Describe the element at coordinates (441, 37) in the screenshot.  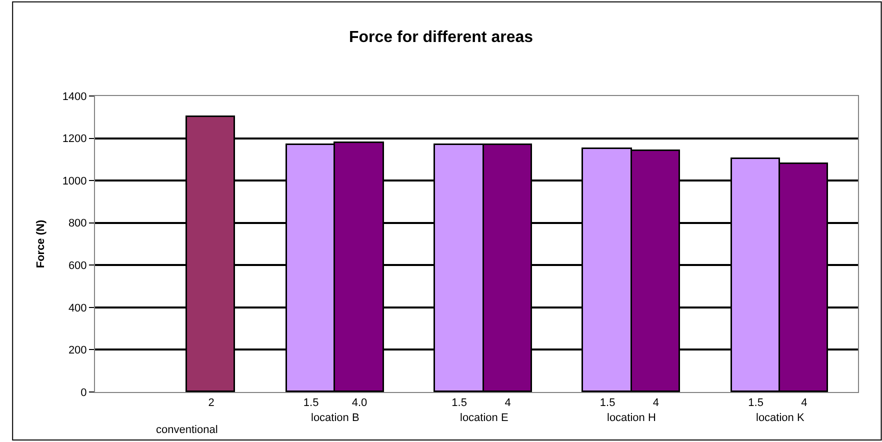
I see `chart-title: Force for different areas` at that location.